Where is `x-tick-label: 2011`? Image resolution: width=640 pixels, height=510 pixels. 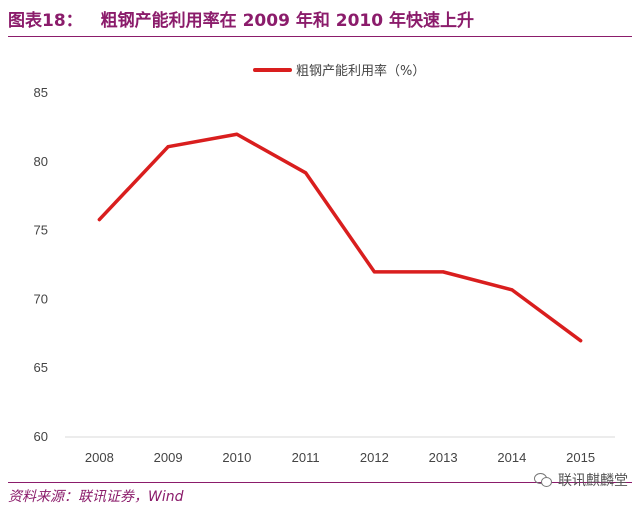
x-tick-label: 2011 is located at coordinates (306, 457).